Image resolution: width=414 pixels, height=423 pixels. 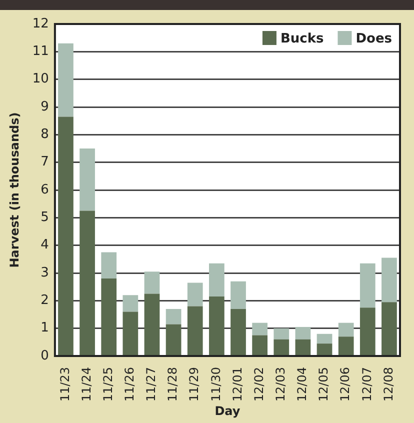 I want to click on x-tick-label: 12/05, so click(x=323, y=384).